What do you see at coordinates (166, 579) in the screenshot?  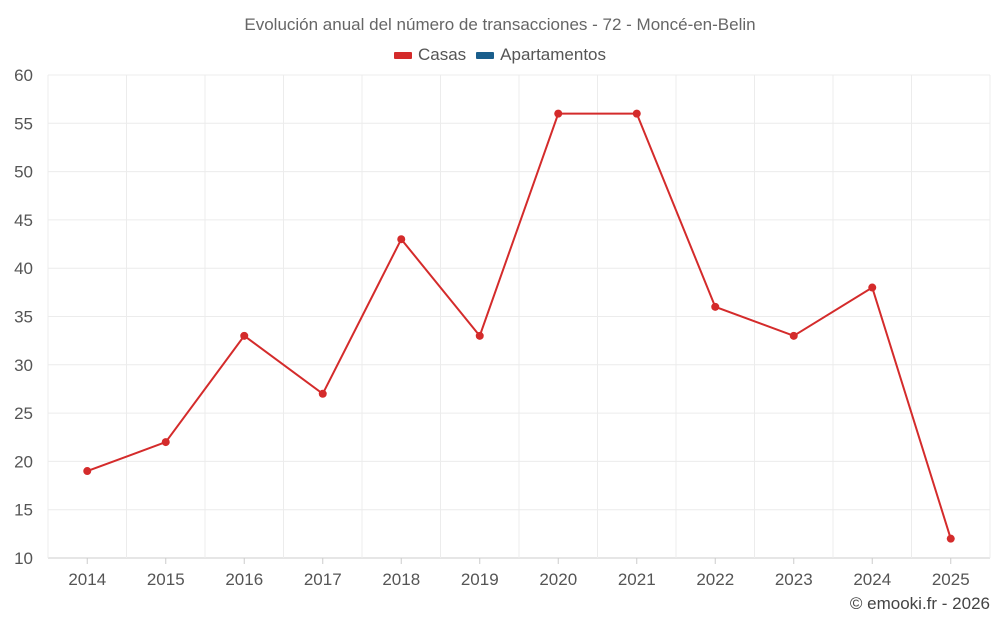 I see `x-tick-label: 2015` at bounding box center [166, 579].